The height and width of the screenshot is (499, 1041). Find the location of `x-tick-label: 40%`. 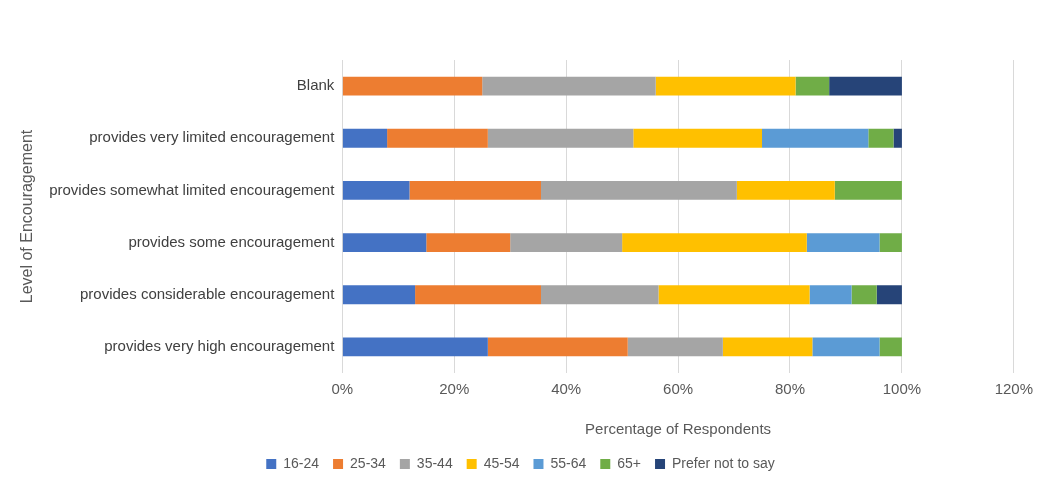

x-tick-label: 40% is located at coordinates (566, 389).